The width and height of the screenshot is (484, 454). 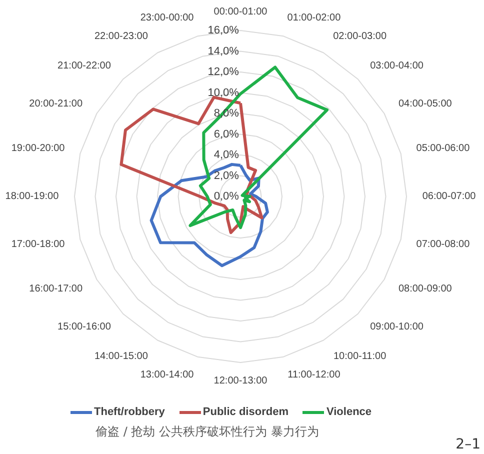 What do you see at coordinates (245, 412) in the screenshot?
I see `legend-label: Public disordem` at bounding box center [245, 412].